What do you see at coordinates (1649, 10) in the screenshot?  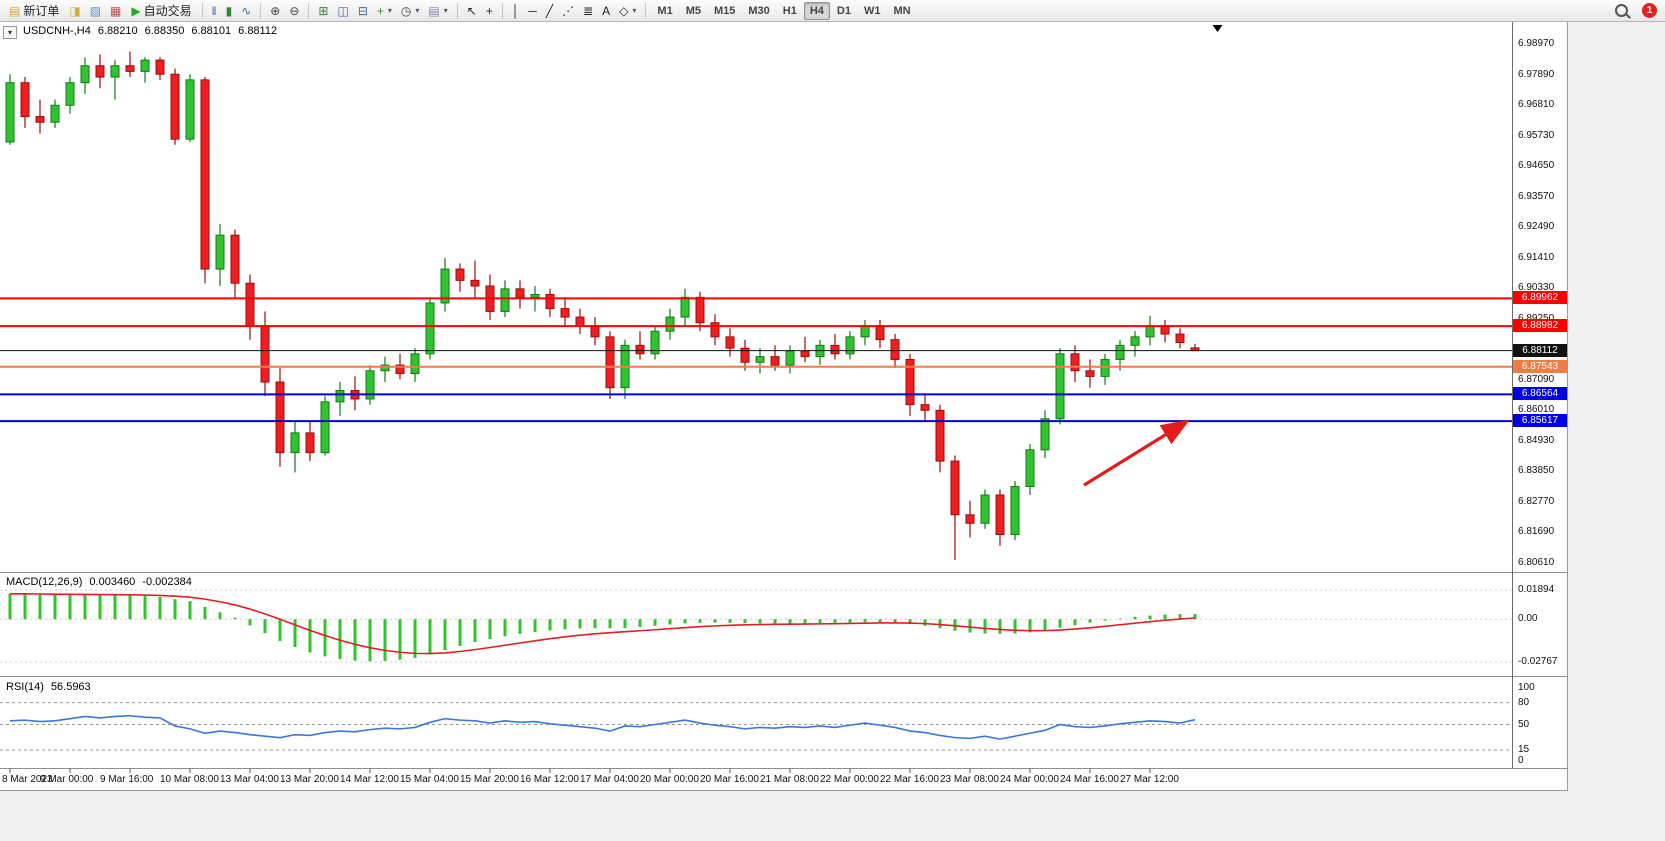 I see `notification-badge: 1` at bounding box center [1649, 10].